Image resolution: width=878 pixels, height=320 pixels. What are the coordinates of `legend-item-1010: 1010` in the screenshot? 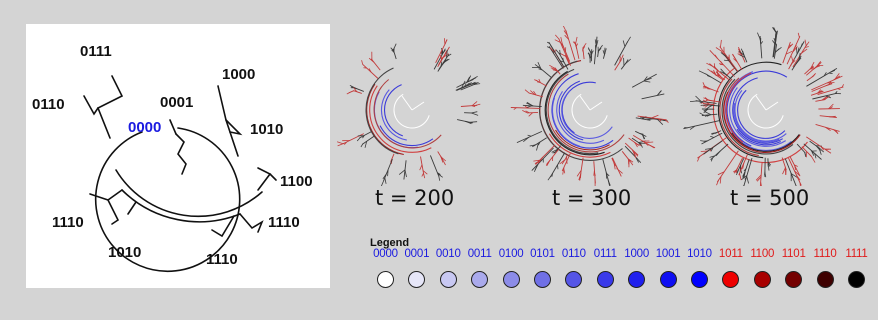 It's located at (699, 270).